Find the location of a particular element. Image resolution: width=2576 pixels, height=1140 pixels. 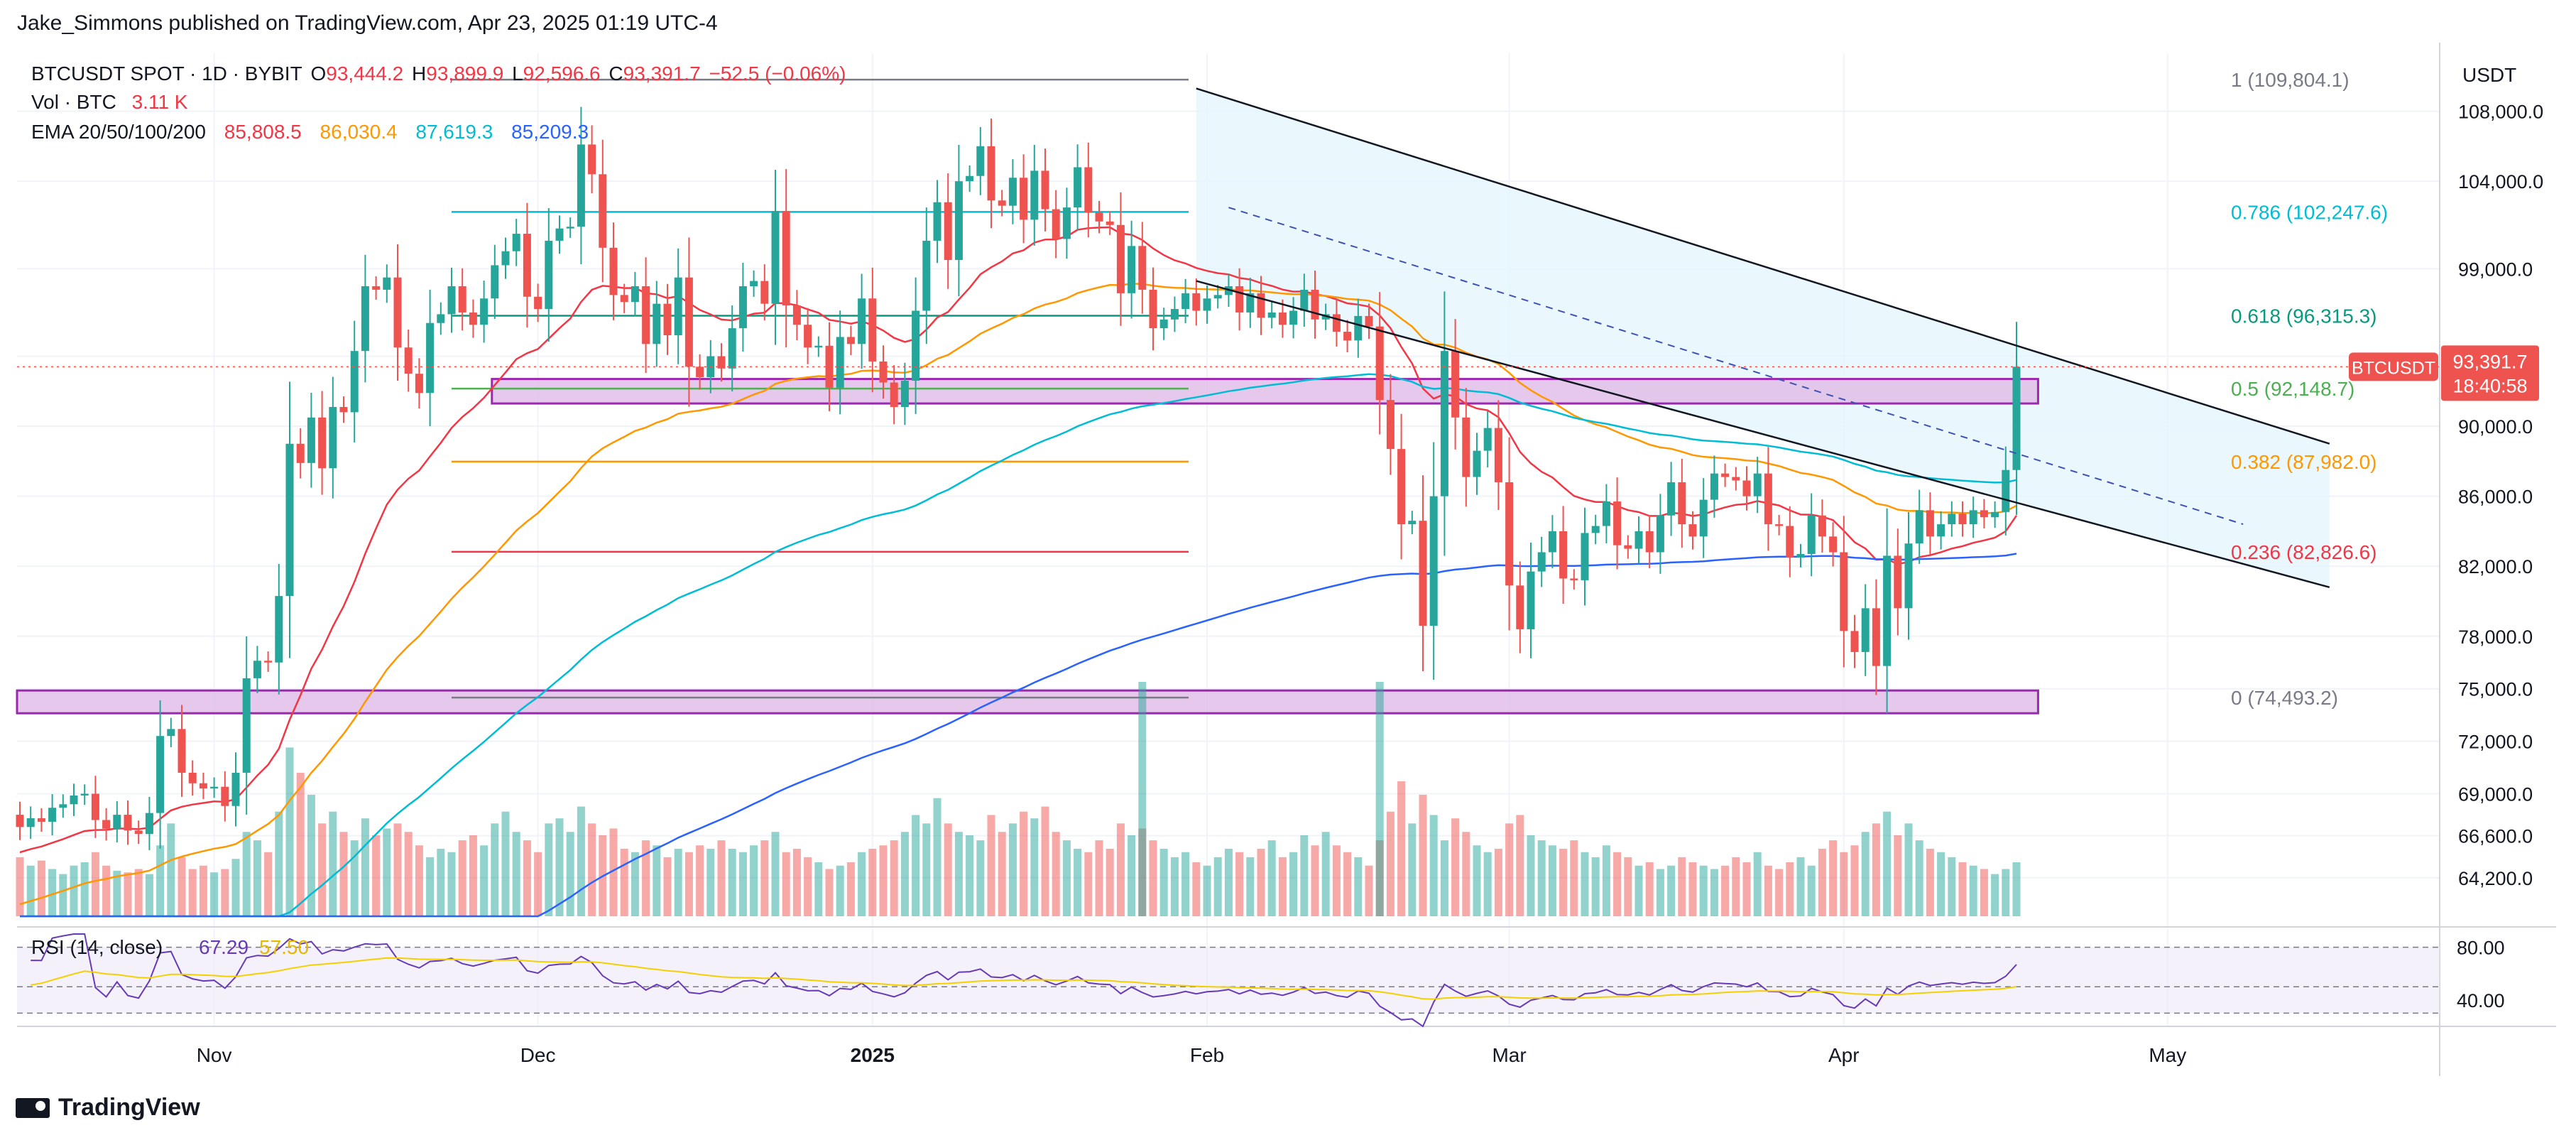

volume-row: Vol · BTC 3.11 K is located at coordinates (110, 102).